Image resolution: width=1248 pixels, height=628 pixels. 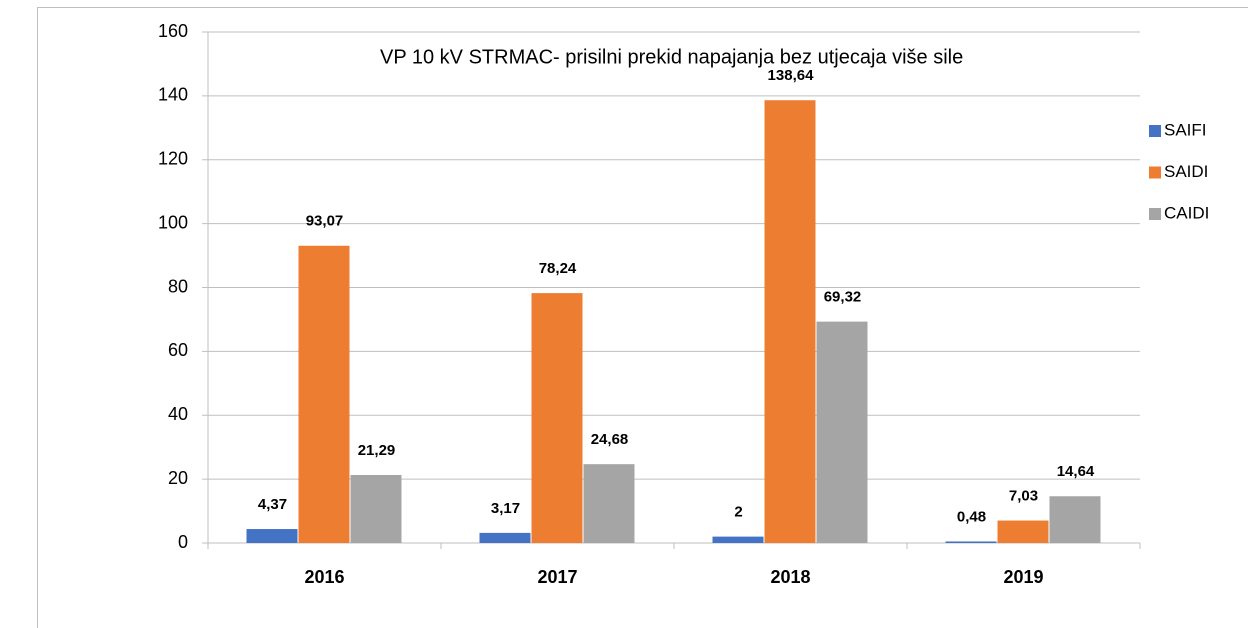 What do you see at coordinates (505, 508) in the screenshot?
I see `data-label: 3,17` at bounding box center [505, 508].